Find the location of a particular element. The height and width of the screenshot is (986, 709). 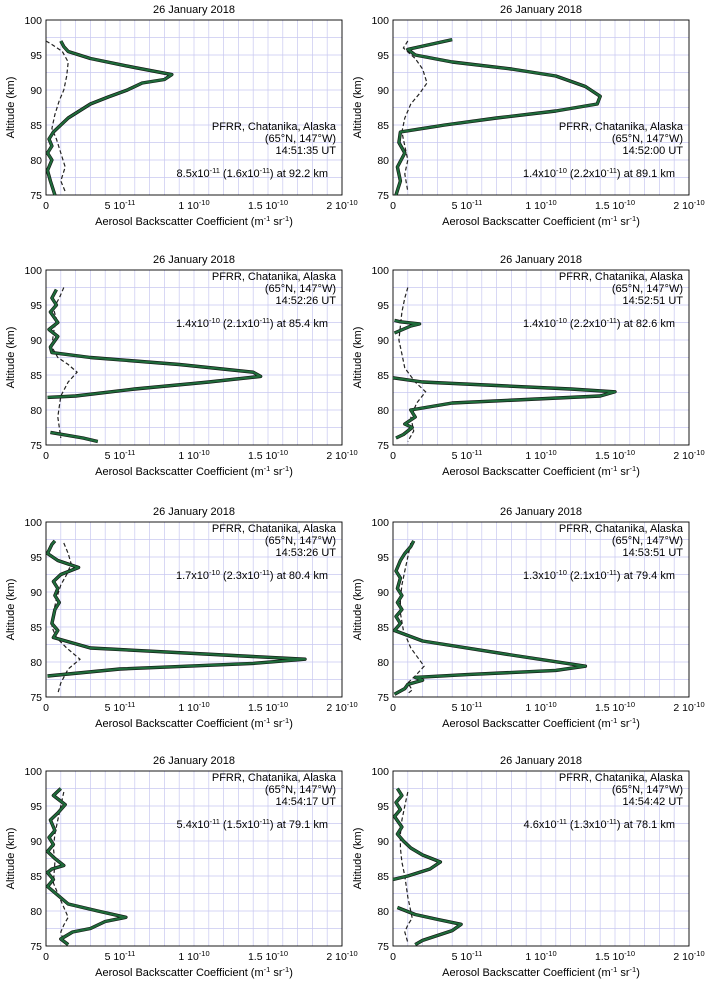

x-tick-mantissa: 0 is located at coordinates (46, 456).